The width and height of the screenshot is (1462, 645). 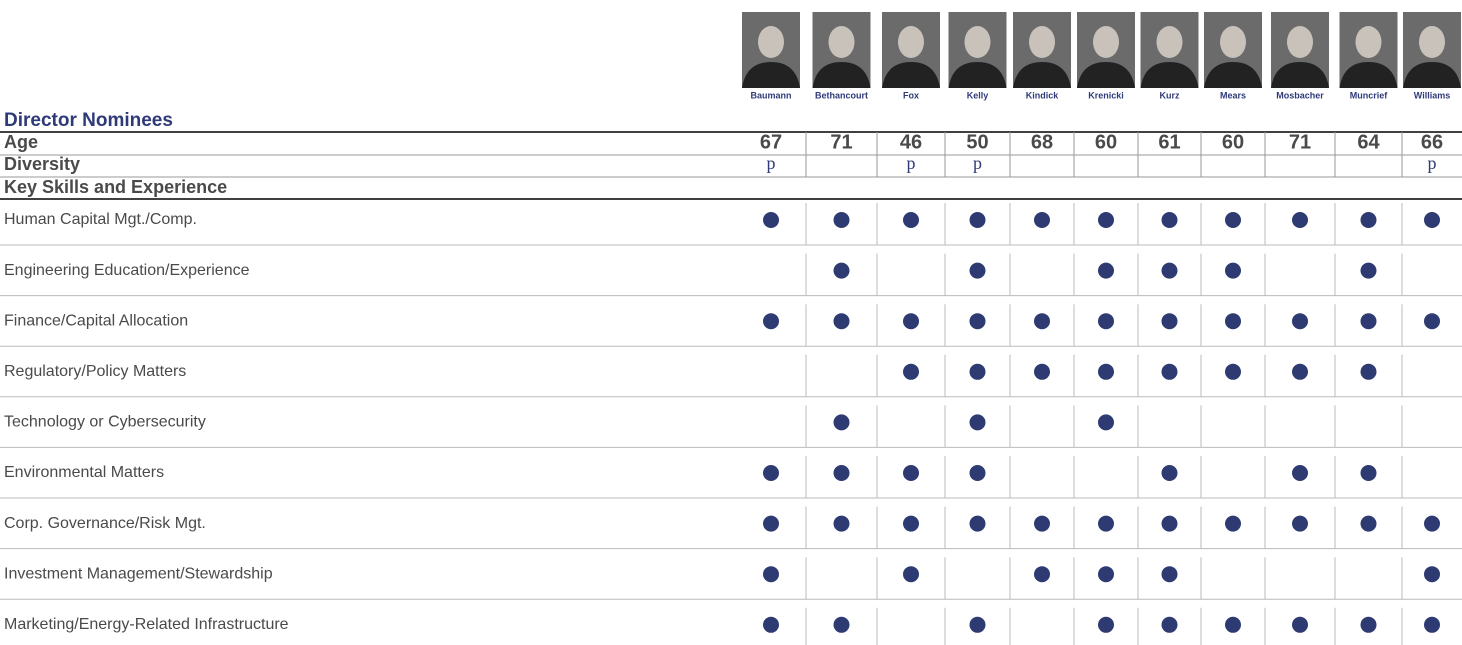 I want to click on skill-label: Environmental Matters, so click(x=84, y=472).